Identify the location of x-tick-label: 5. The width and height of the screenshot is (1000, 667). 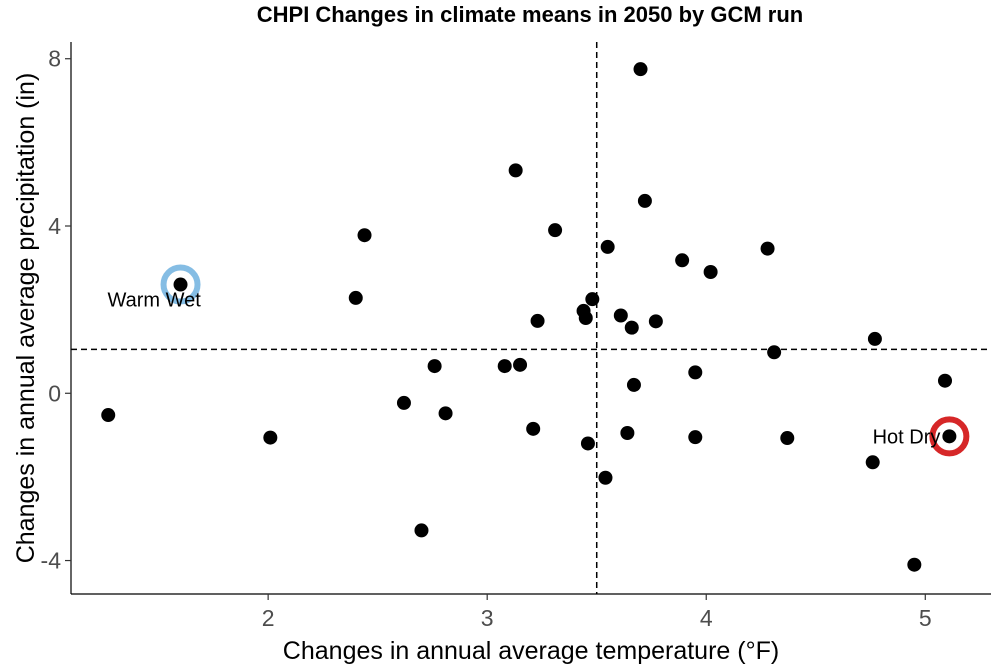
(925, 618).